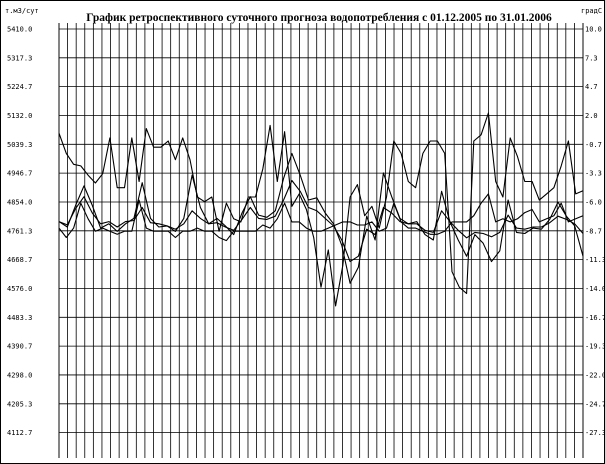  What do you see at coordinates (593, 145) in the screenshot?
I see `right-tick-label: -0.7` at bounding box center [593, 145].